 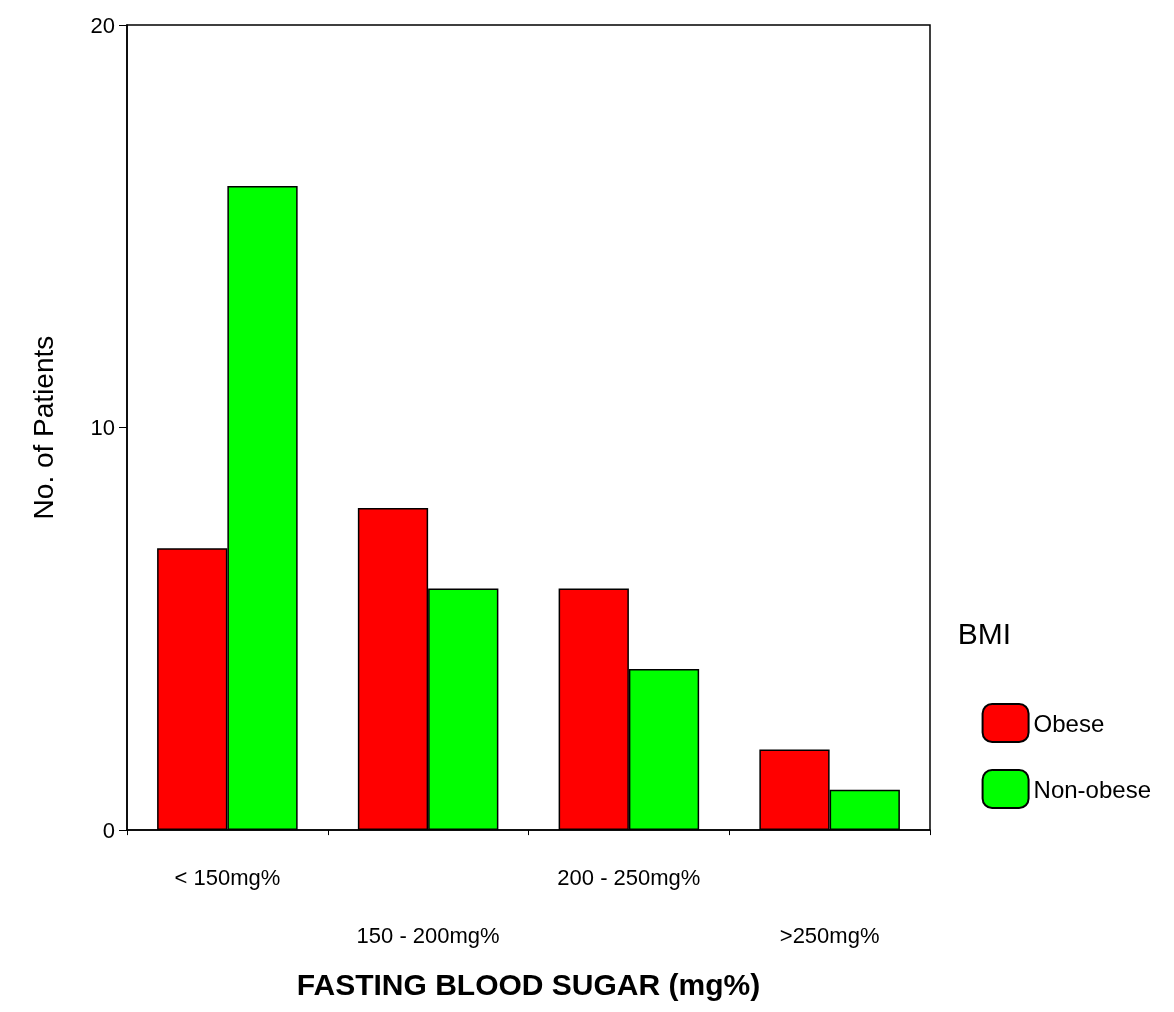 I want to click on y-tick-label: 10, so click(x=102, y=428).